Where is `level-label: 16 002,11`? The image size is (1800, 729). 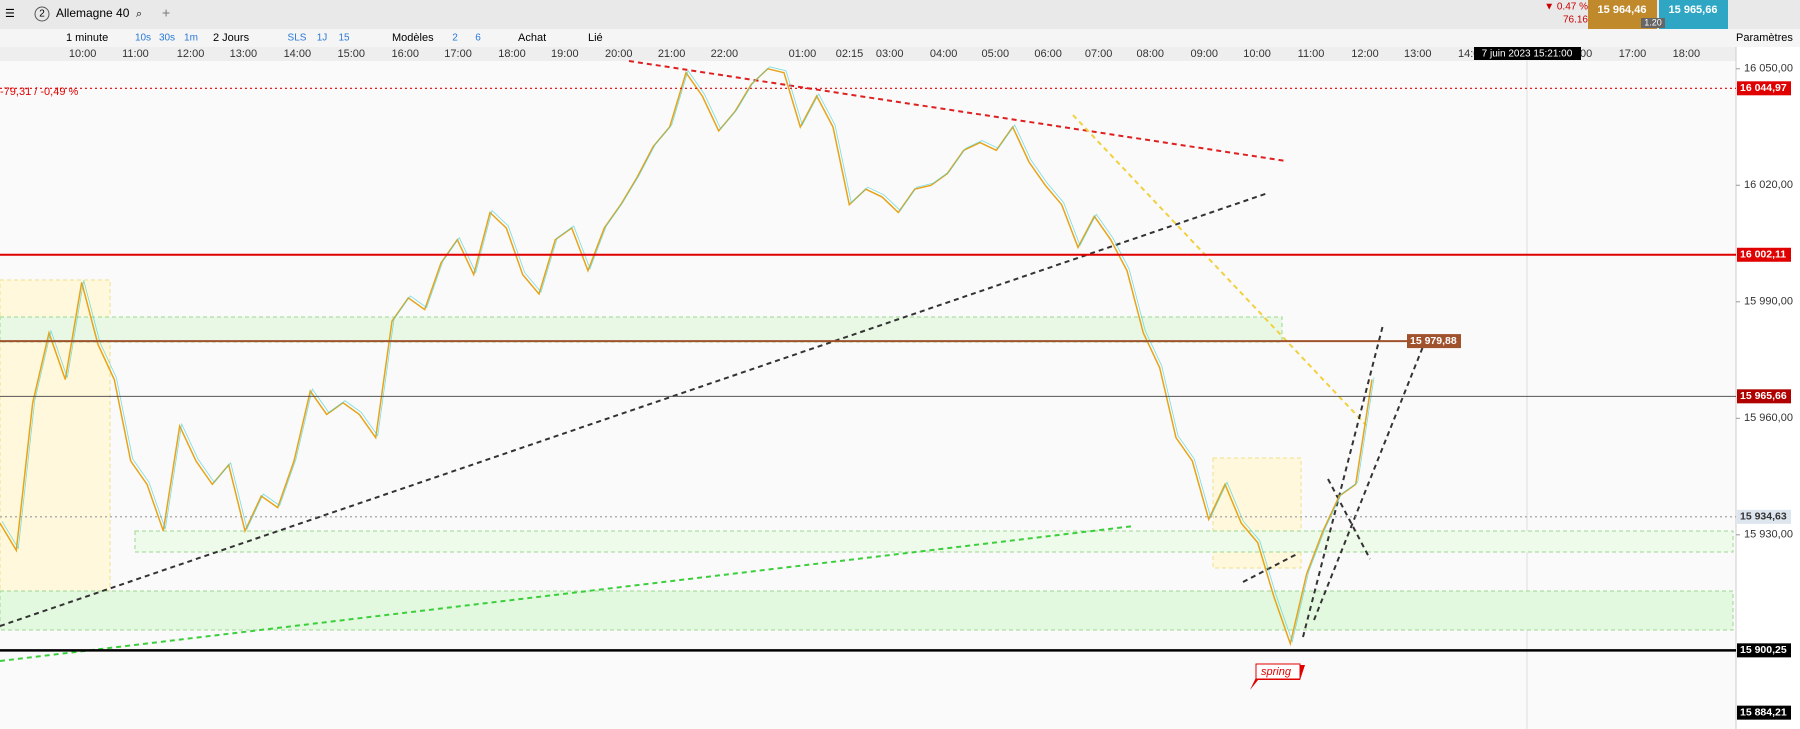 level-label: 16 002,11 is located at coordinates (1763, 255).